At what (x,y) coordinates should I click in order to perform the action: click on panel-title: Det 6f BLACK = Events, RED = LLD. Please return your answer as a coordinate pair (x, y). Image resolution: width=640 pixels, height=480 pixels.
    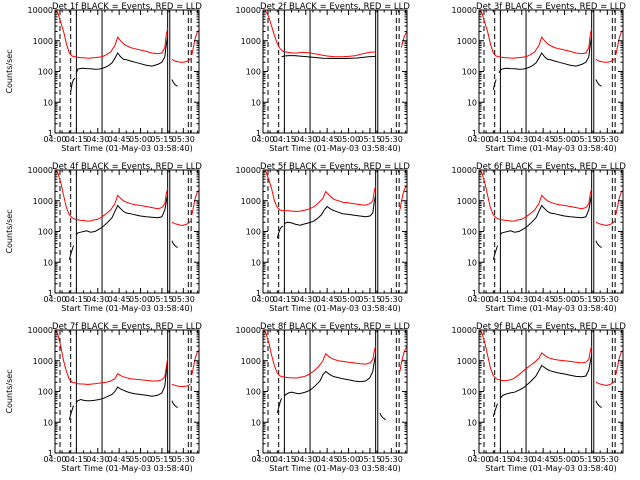
    Looking at the image, I should click on (551, 167).